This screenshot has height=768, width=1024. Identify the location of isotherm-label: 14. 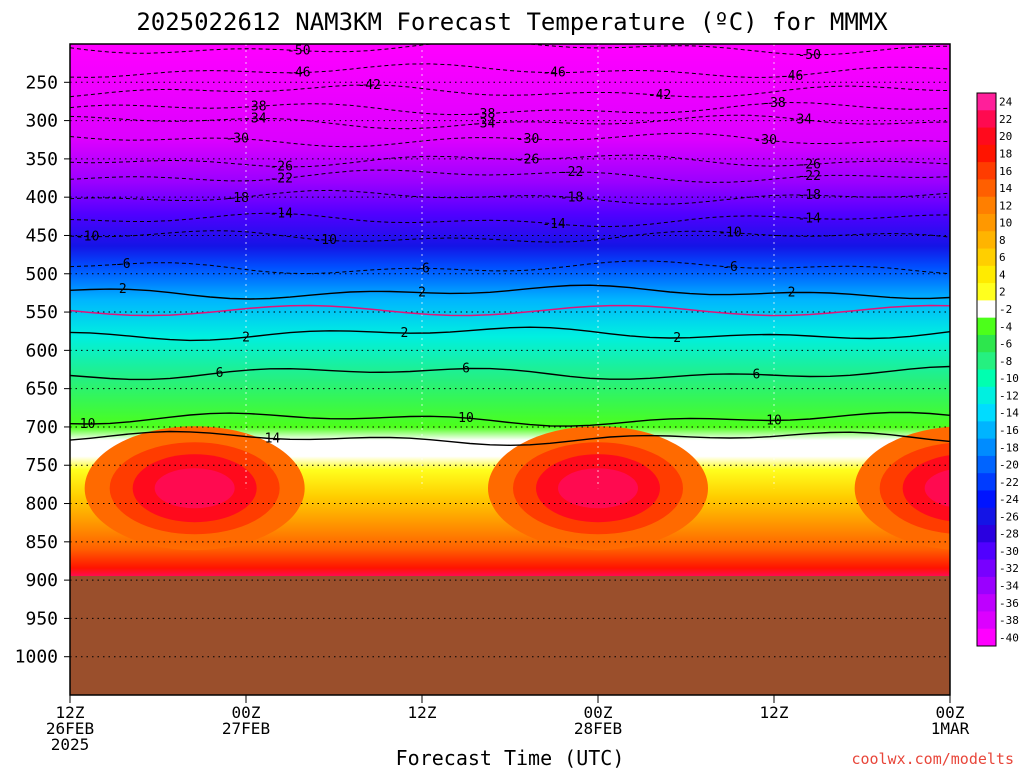
(273, 439).